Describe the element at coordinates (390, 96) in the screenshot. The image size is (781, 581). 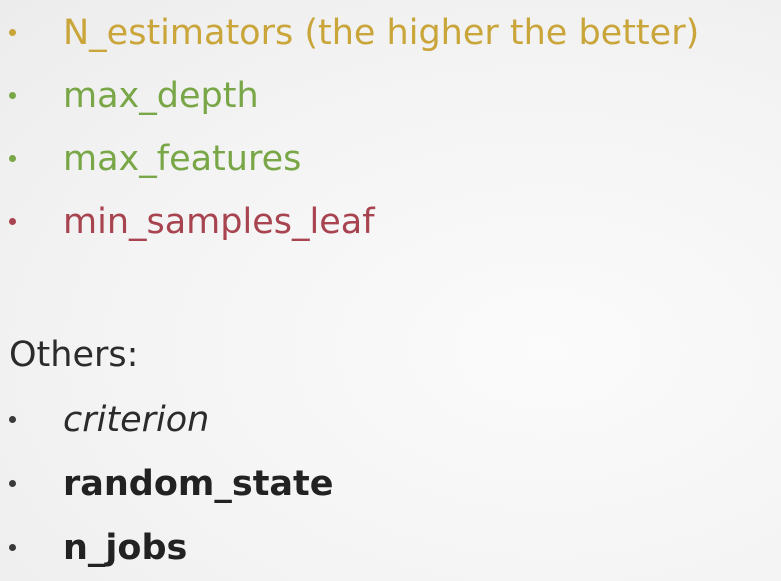
I see `list-item-max-depth: max_depth` at that location.